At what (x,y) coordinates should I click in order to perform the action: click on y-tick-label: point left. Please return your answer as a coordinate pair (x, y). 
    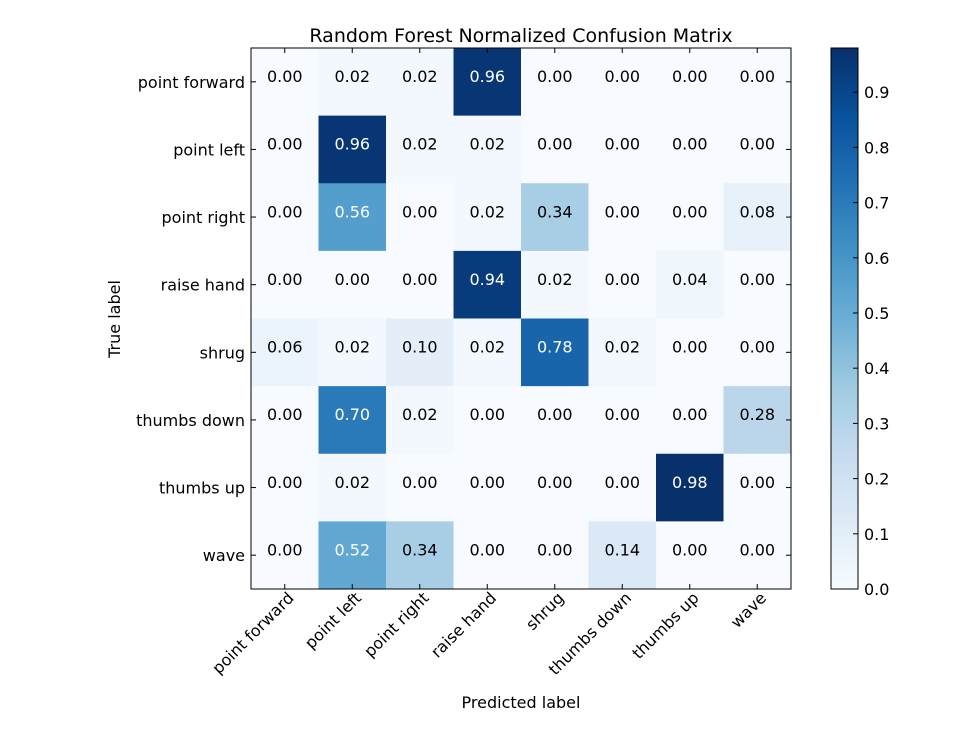
    Looking at the image, I should click on (209, 149).